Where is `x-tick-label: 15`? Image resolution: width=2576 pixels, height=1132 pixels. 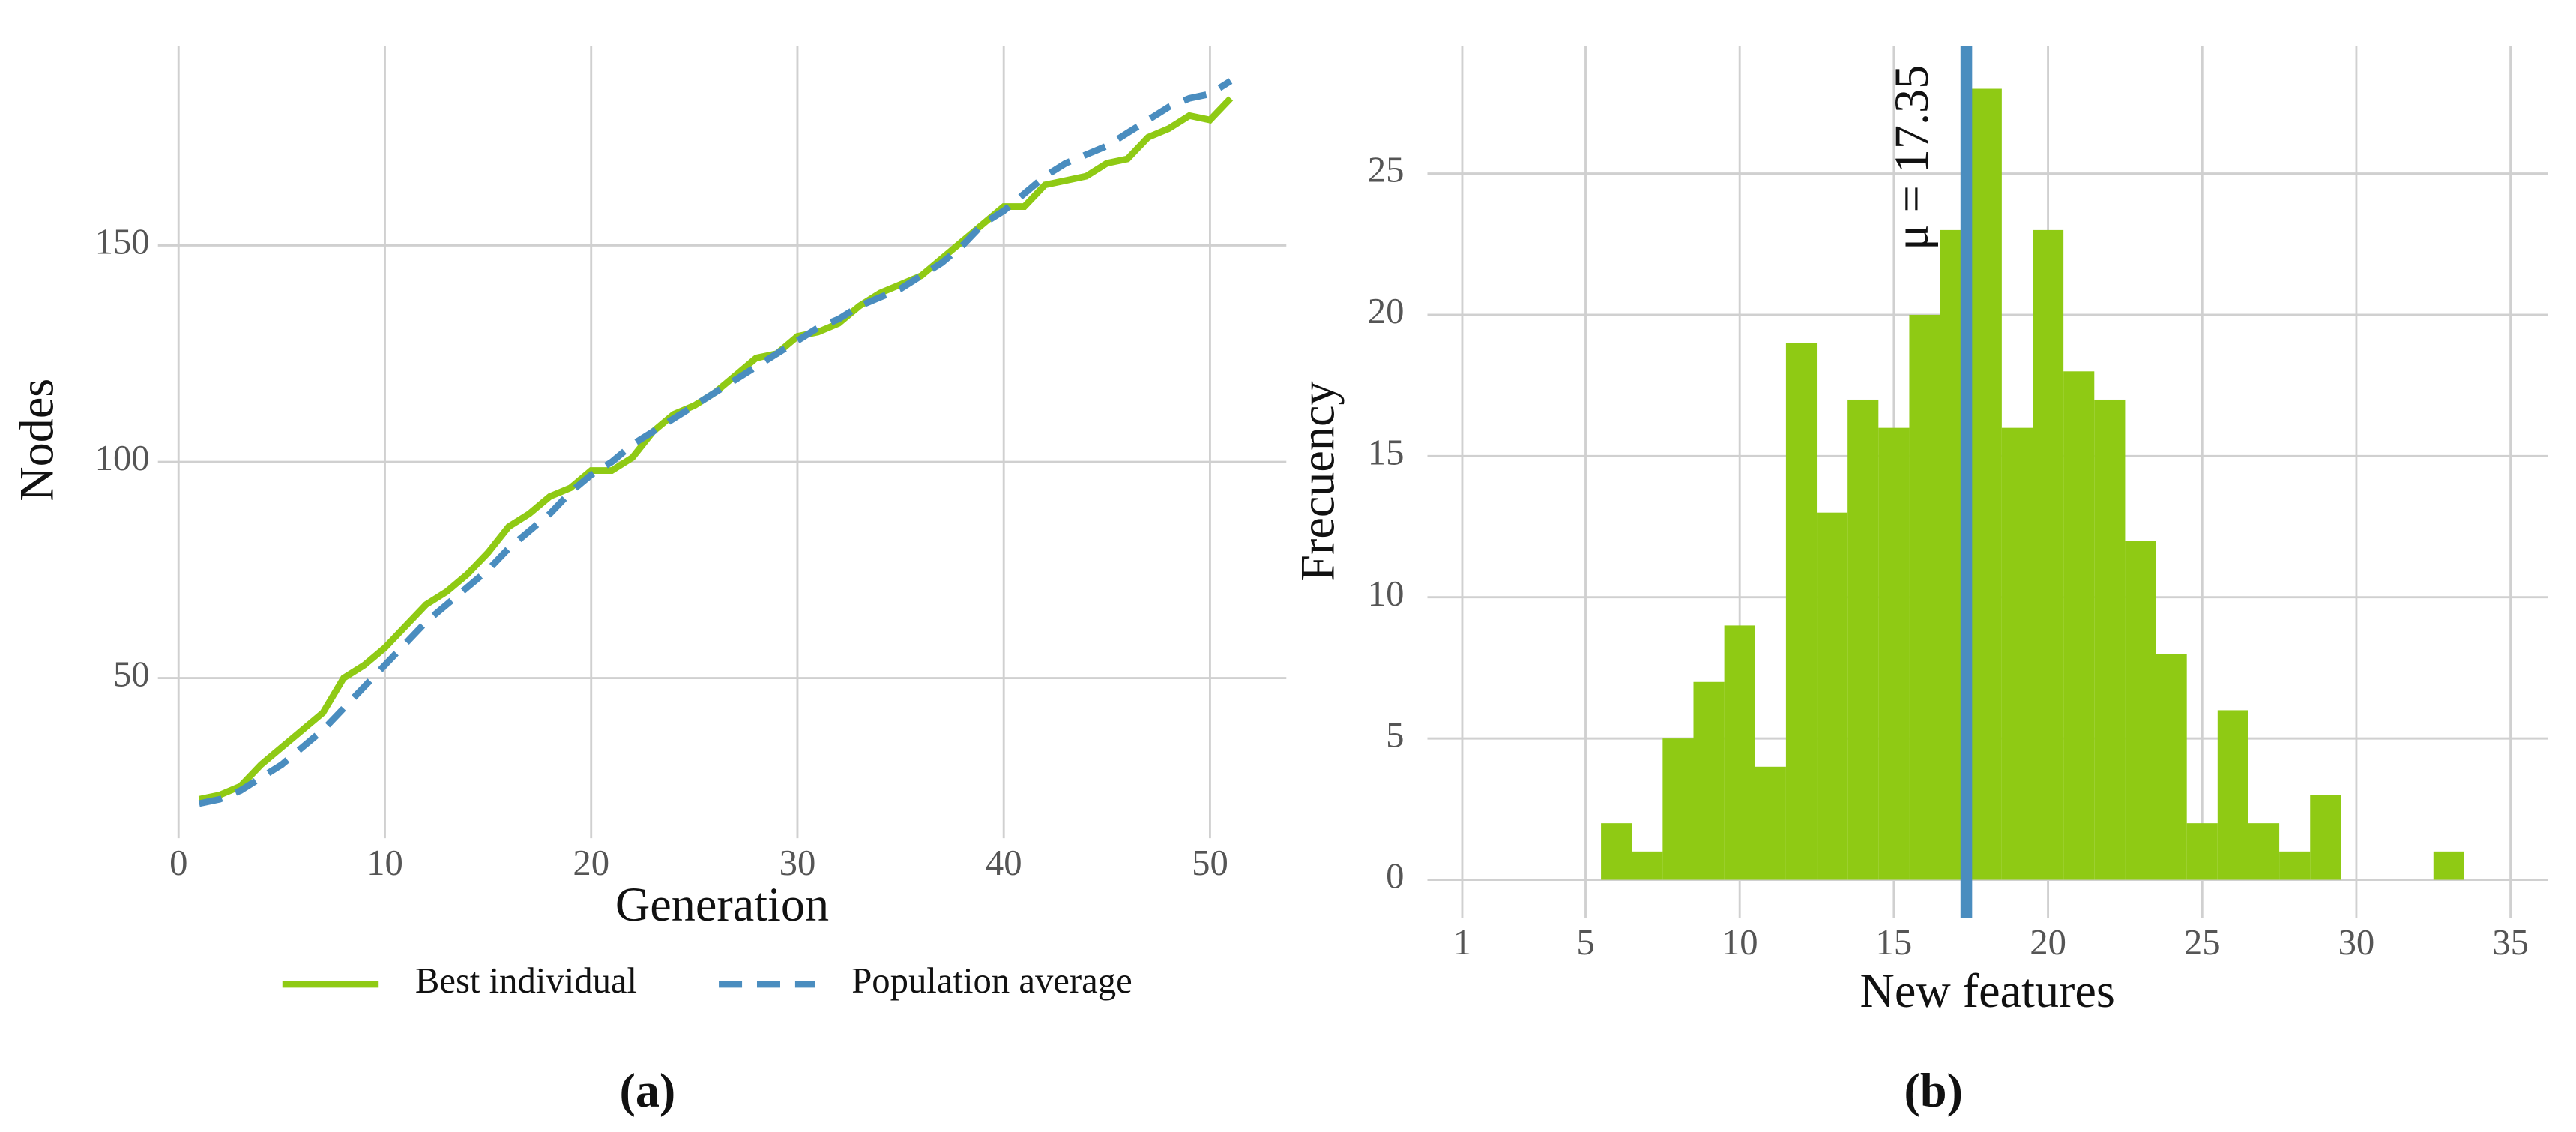
x-tick-label: 15 is located at coordinates (1895, 942).